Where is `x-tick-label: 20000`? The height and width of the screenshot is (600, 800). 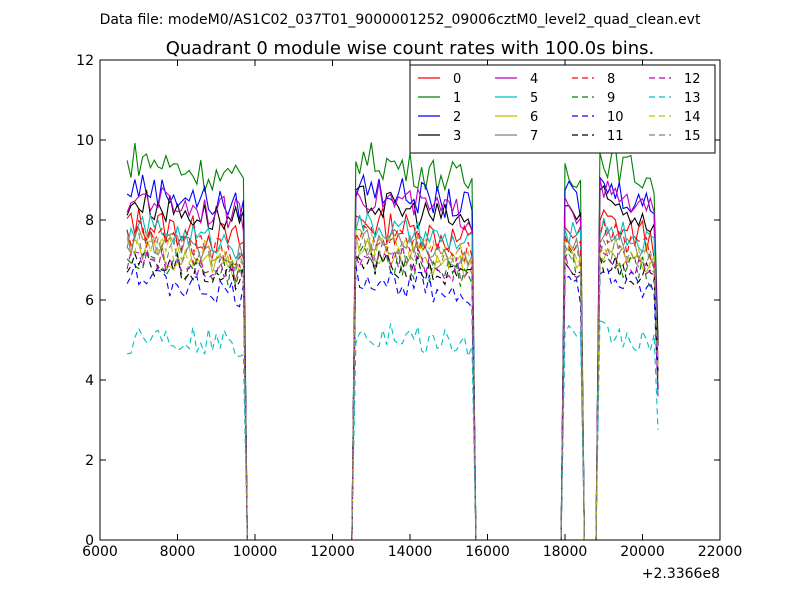 x-tick-label: 20000 is located at coordinates (642, 552).